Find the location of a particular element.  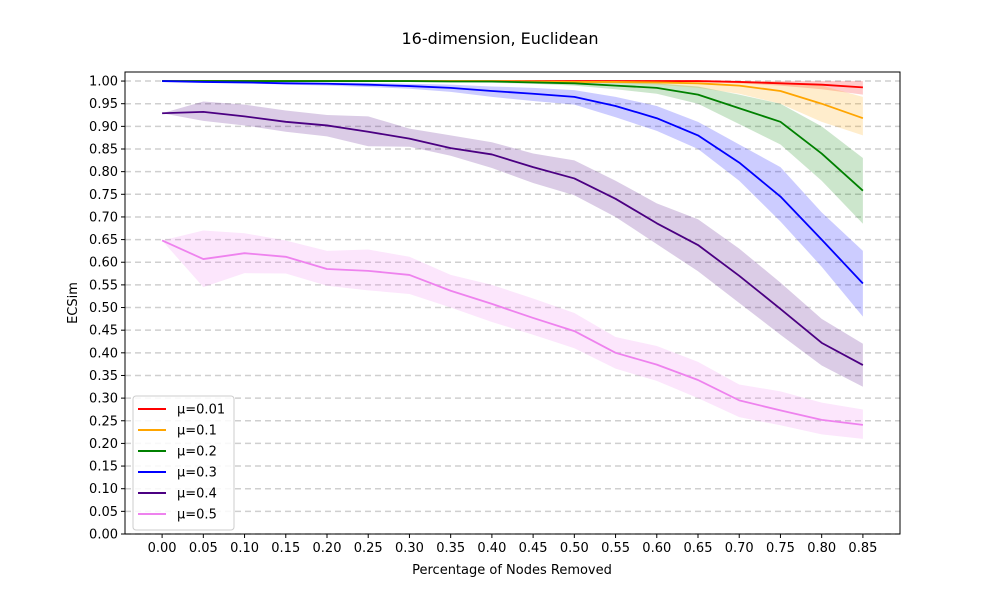

y-tick-label: 0.40 is located at coordinates (103, 353).